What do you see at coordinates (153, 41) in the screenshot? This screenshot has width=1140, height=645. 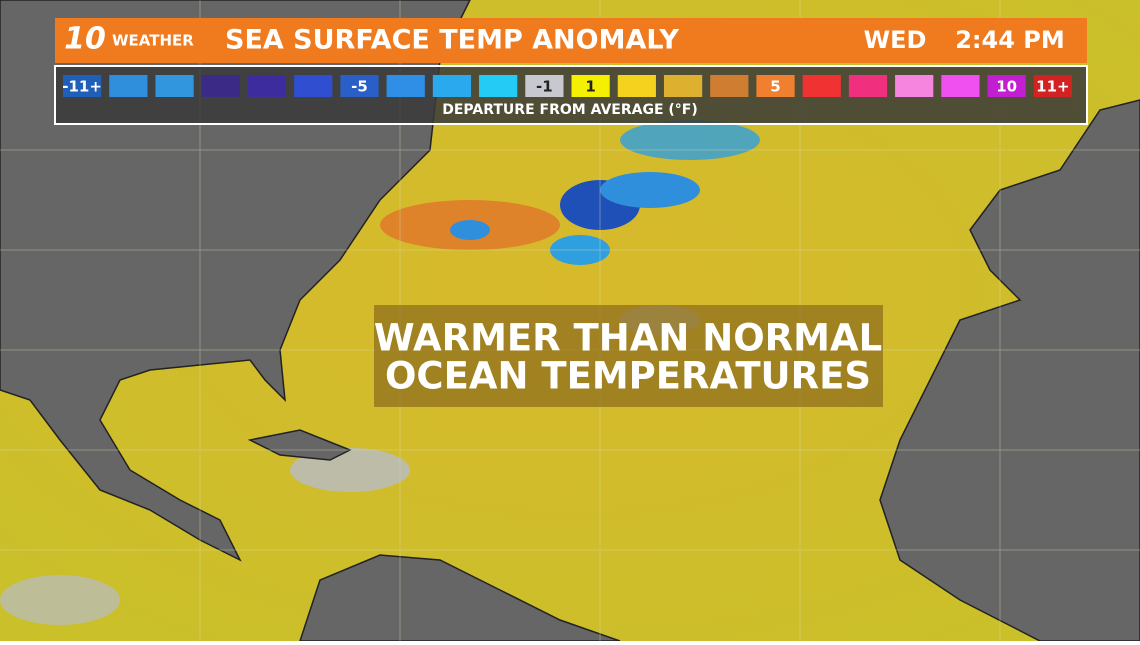 I see `logo-word: WEATHER` at bounding box center [153, 41].